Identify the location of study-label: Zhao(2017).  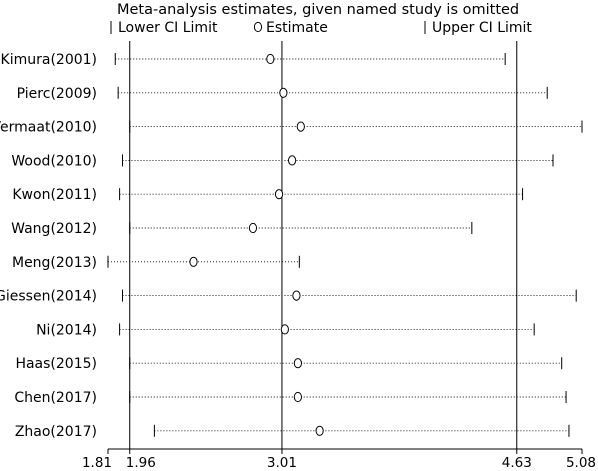
(56, 432).